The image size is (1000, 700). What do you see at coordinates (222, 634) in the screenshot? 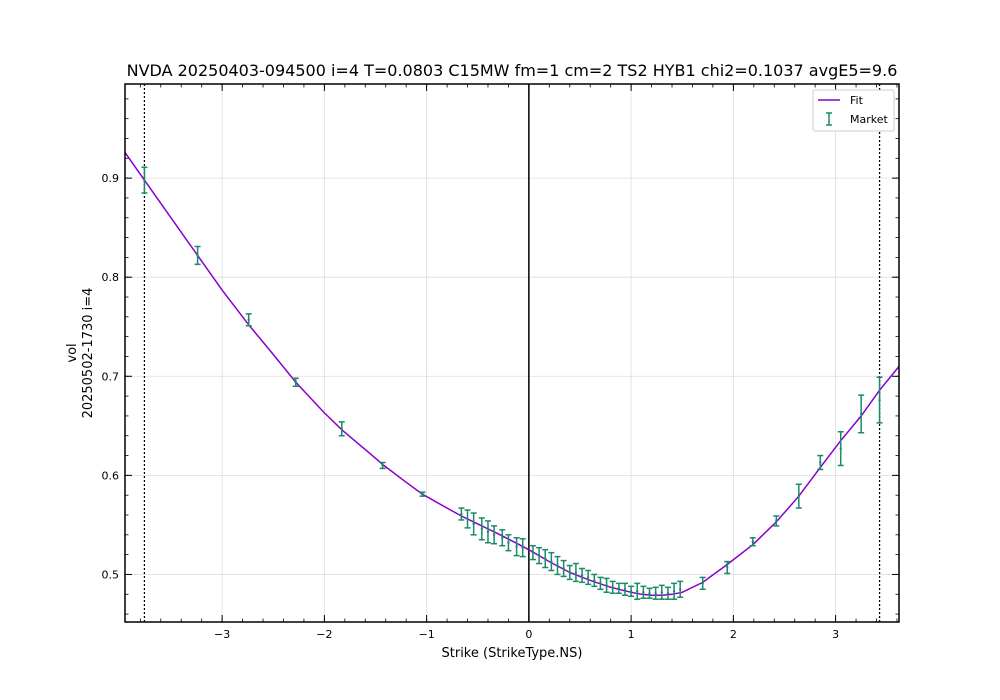
I see `x-tick-label: −3` at bounding box center [222, 634].